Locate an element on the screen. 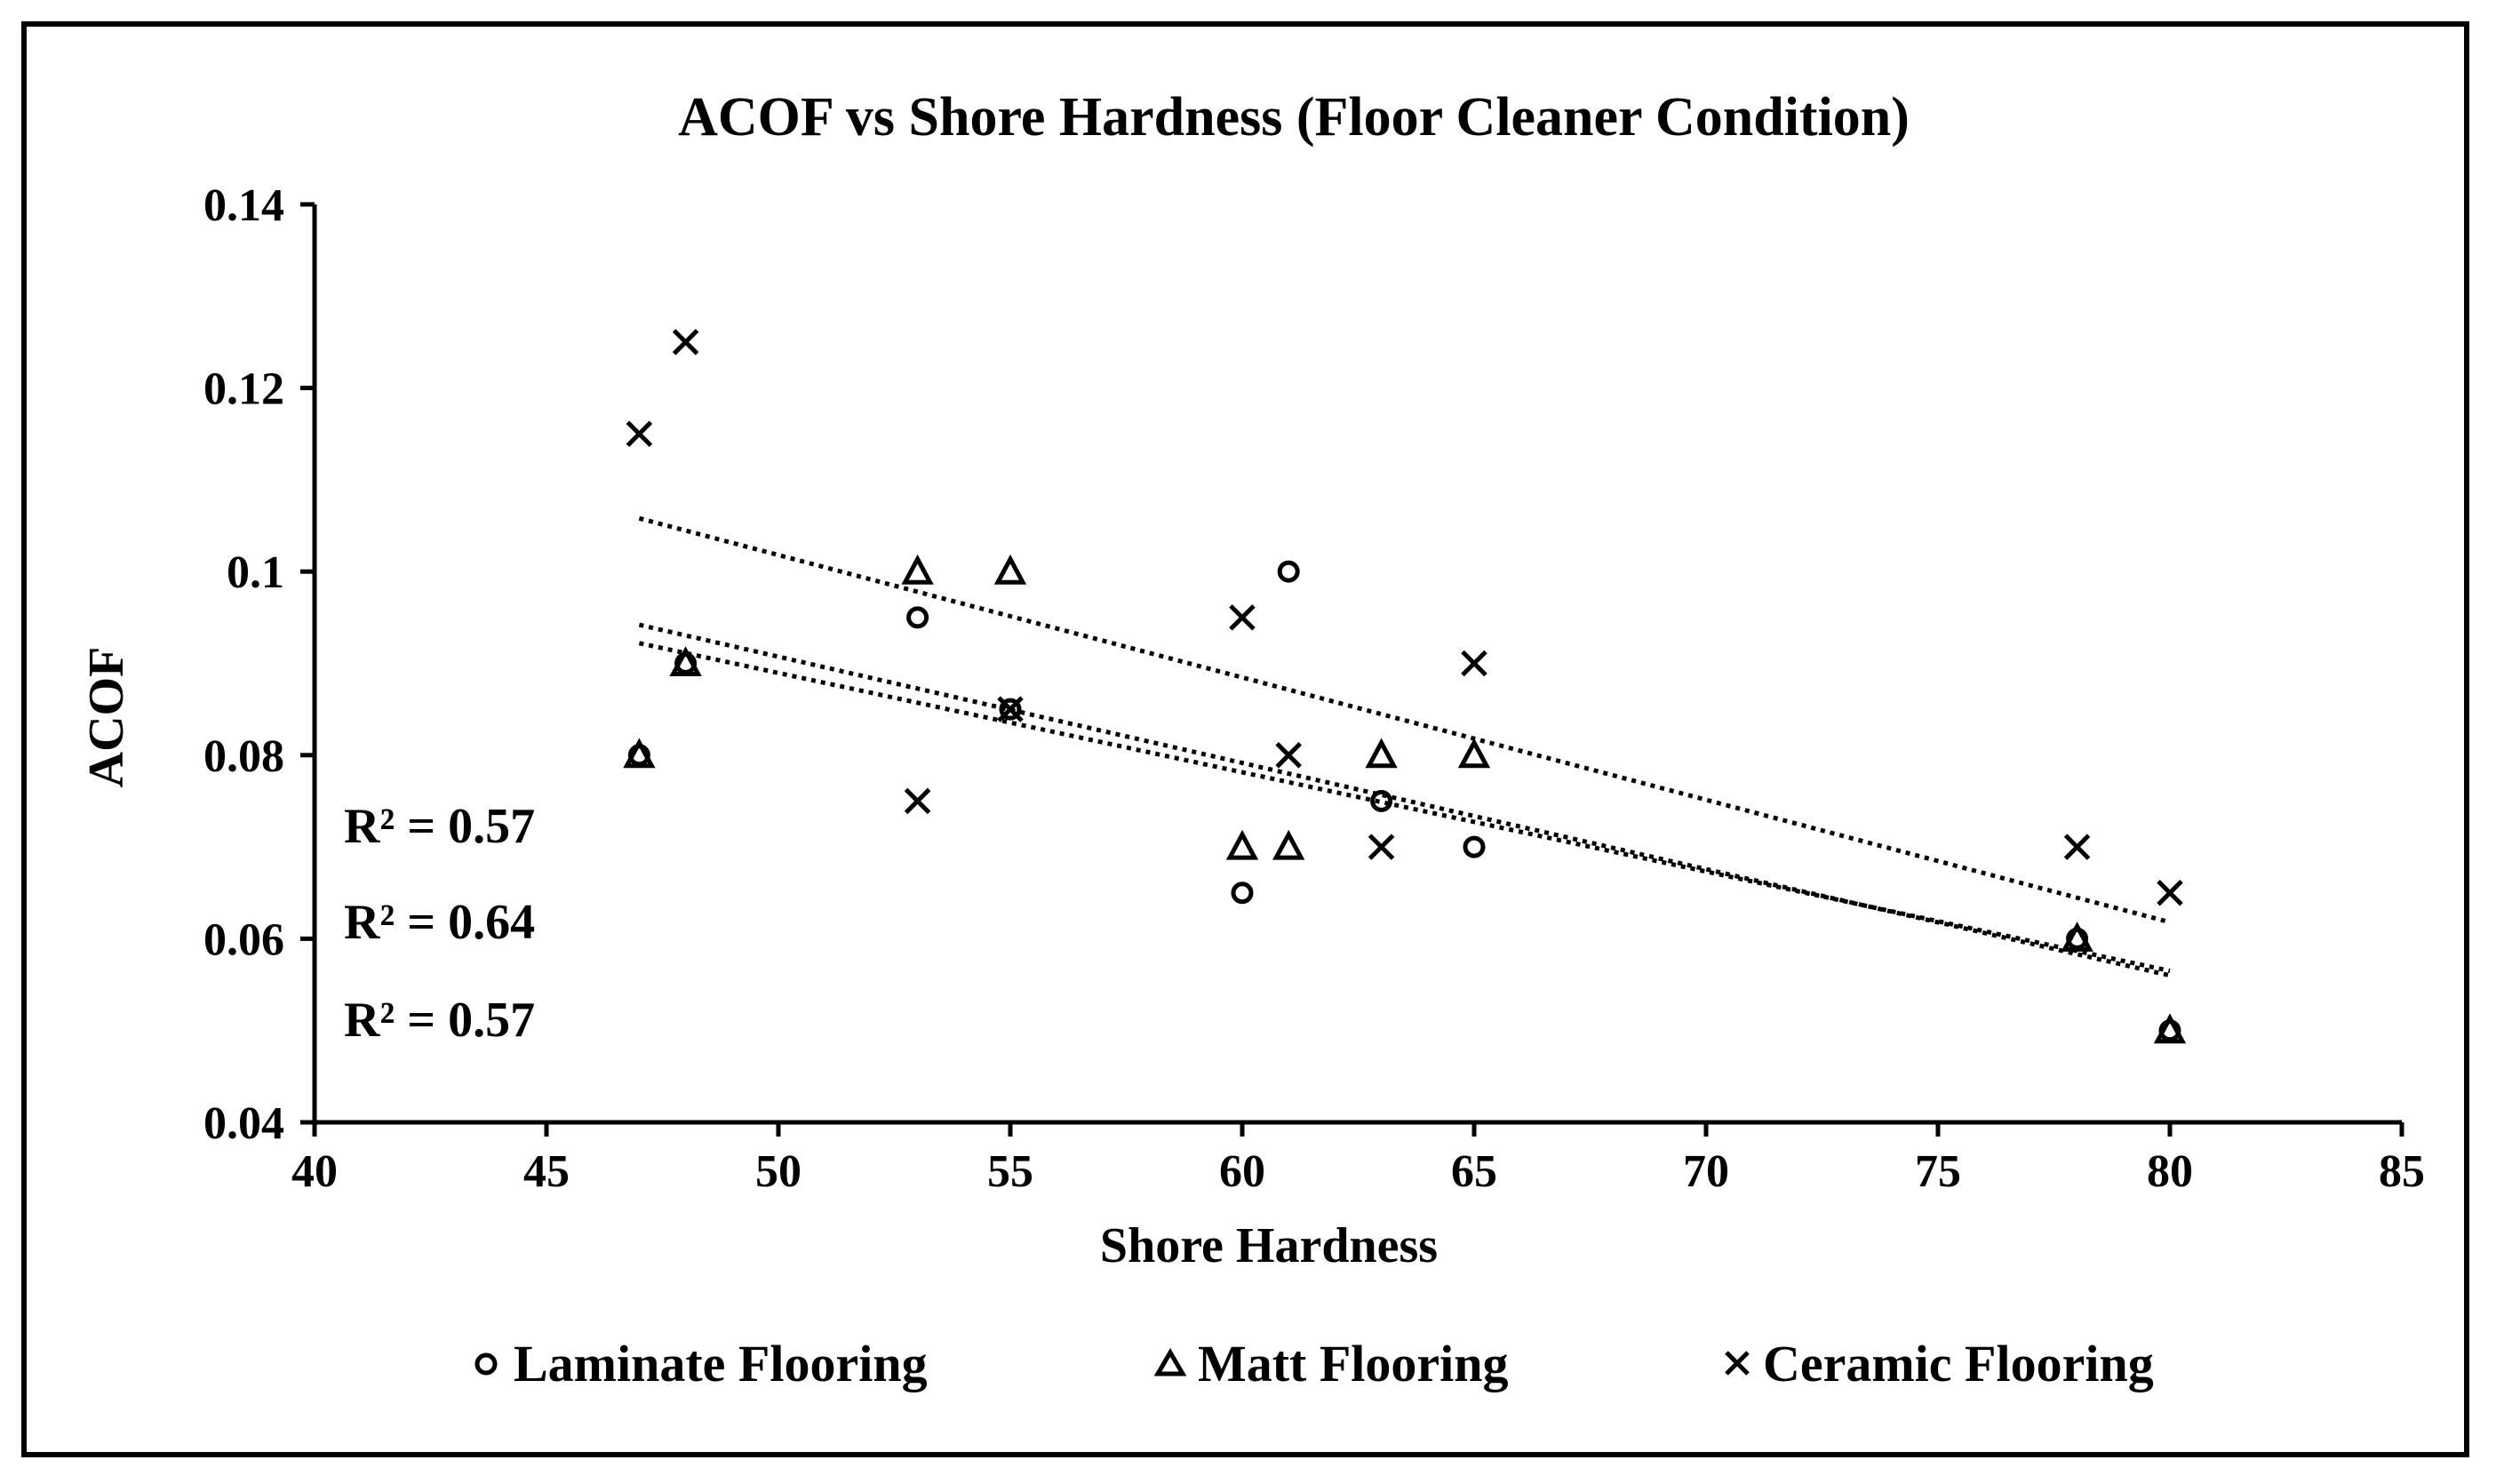 This screenshot has width=2496, height=1484. r2-annotation-1: R² = 0.57 is located at coordinates (439, 826).